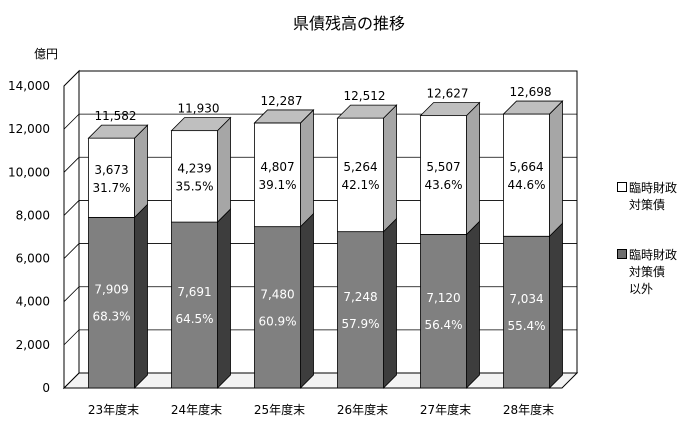 This screenshot has width=698, height=427. What do you see at coordinates (111, 317) in the screenshot?
I see `percent-label-other: 68.3%` at bounding box center [111, 317].